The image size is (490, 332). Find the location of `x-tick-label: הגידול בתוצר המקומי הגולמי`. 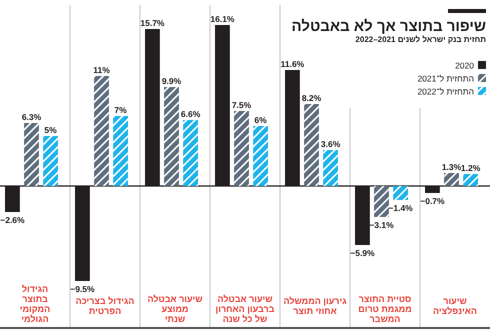

x-tick-label: הגידול בתוצר המקומי הגולמי is located at coordinates (35, 304).